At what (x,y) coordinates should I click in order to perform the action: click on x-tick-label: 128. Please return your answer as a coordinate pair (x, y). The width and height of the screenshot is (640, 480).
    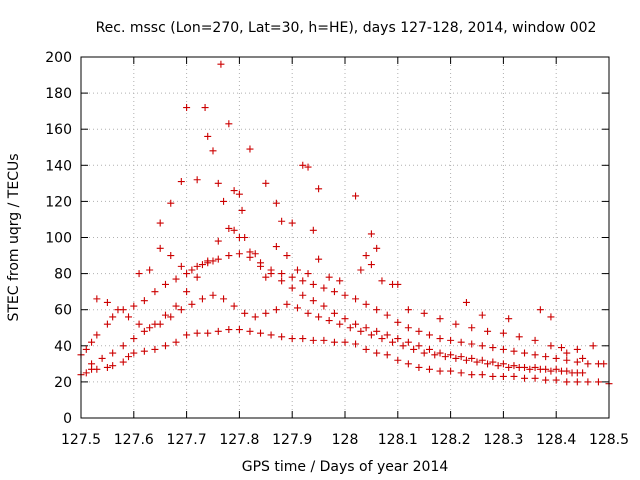
    Looking at the image, I should click on (345, 440).